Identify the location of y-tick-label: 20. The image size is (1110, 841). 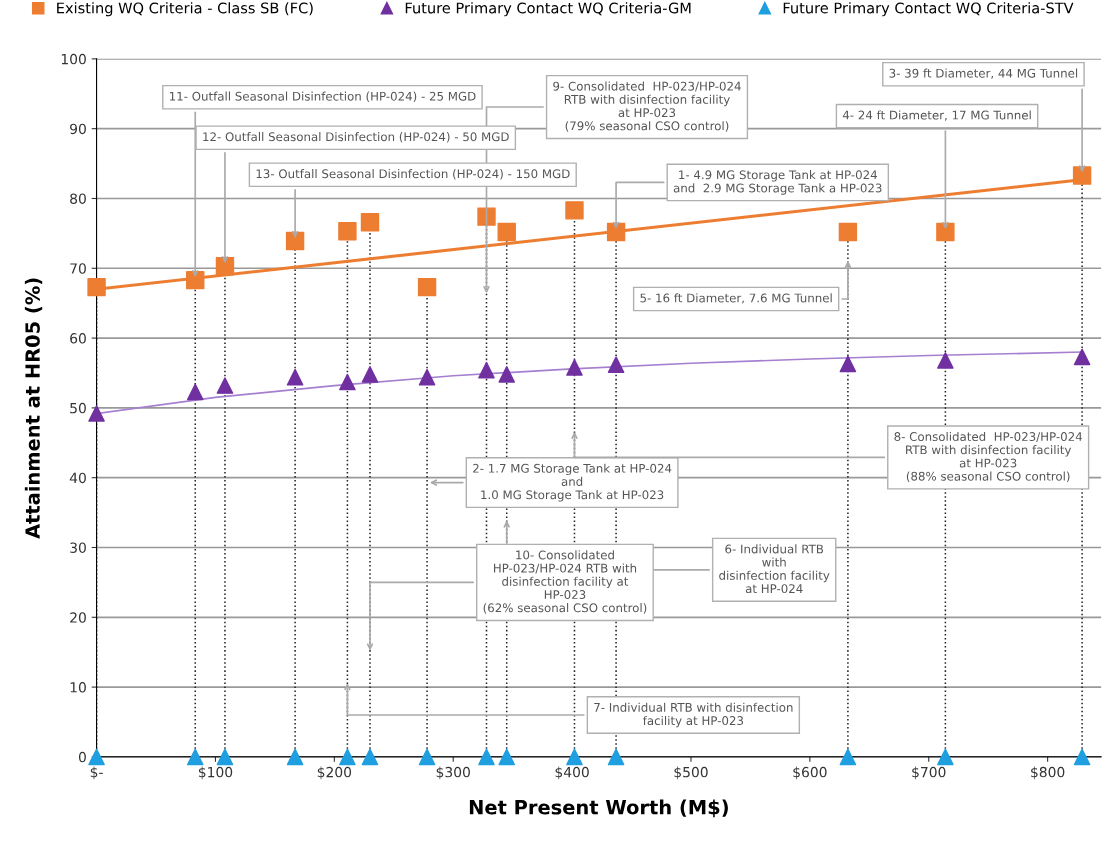
(78, 617).